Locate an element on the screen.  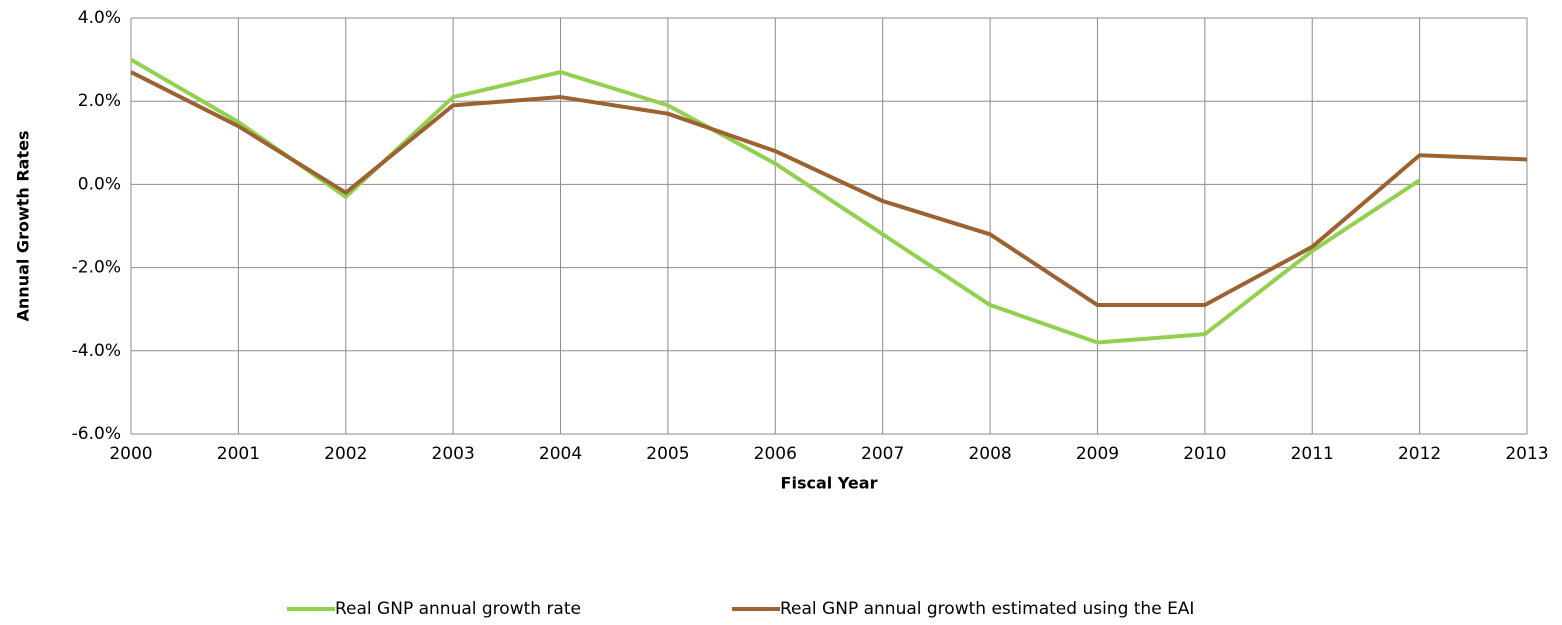
x-tick-label: 2006 is located at coordinates (775, 454).